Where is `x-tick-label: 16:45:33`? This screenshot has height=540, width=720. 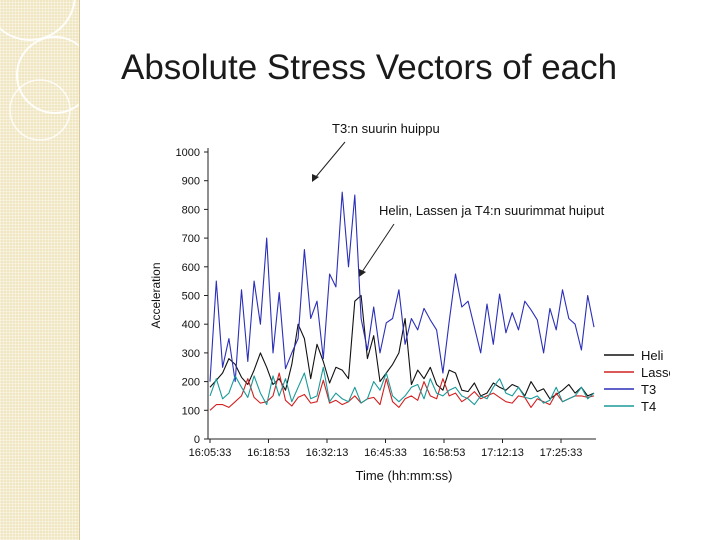
x-tick-label: 16:45:33 is located at coordinates (385, 453).